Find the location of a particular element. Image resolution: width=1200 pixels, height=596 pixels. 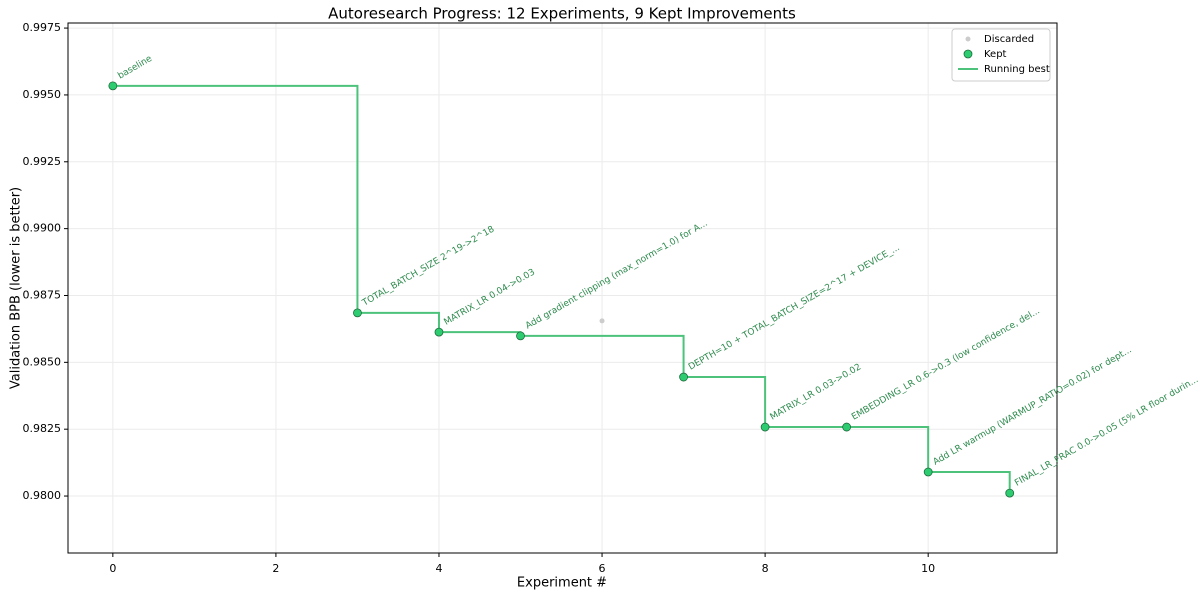

y-tick-label: 0.9875 is located at coordinates (42, 294).